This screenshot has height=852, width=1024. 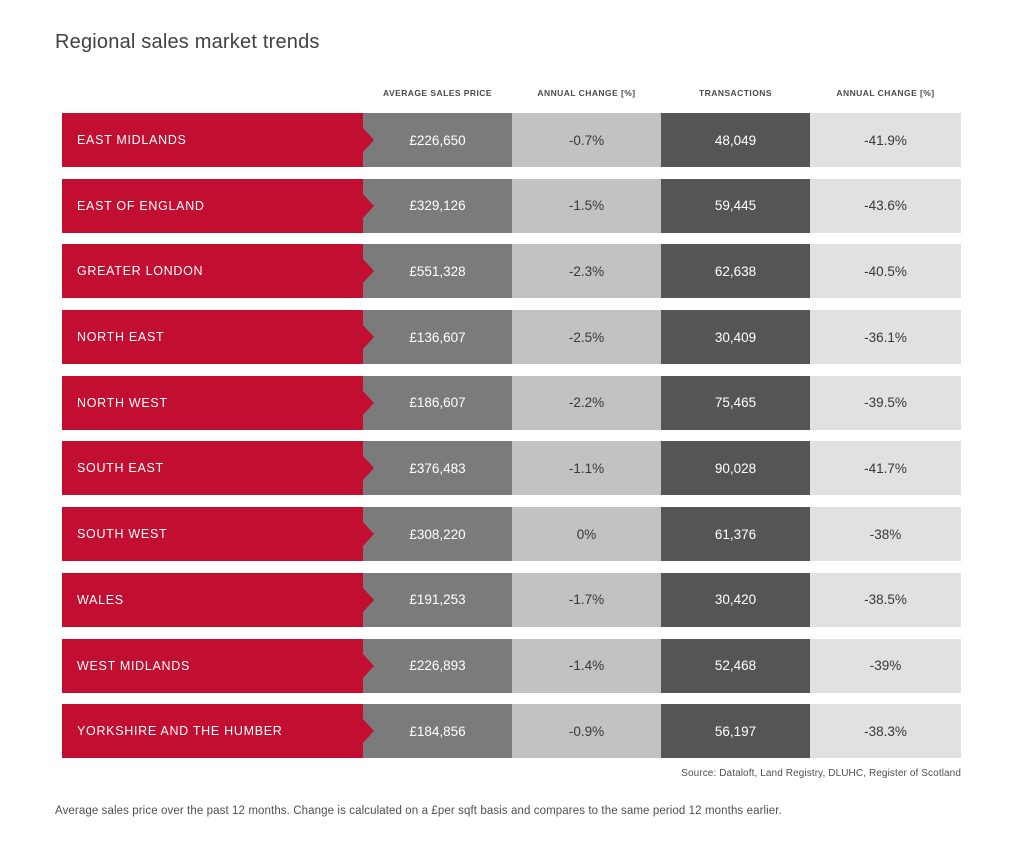 I want to click on region-label: WALES, so click(x=100, y=599).